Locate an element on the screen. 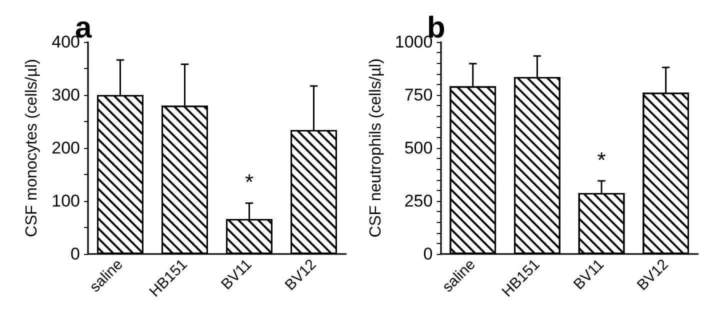 The image size is (720, 325). y-tick-label: 750 is located at coordinates (418, 95).